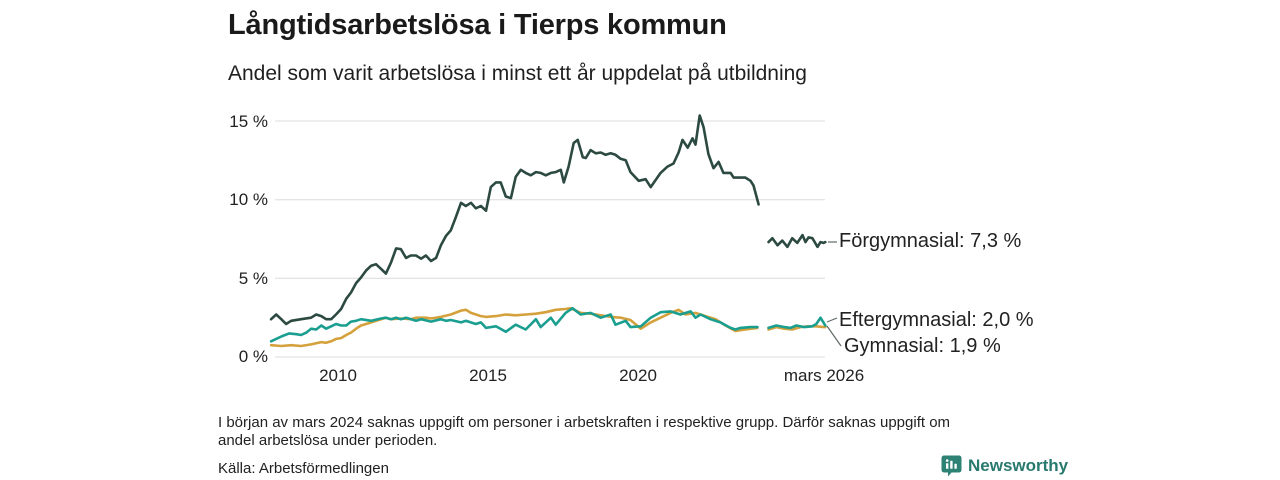 The width and height of the screenshot is (1280, 480). I want to click on newsworthy-logo: Newsworthy, so click(1004, 466).